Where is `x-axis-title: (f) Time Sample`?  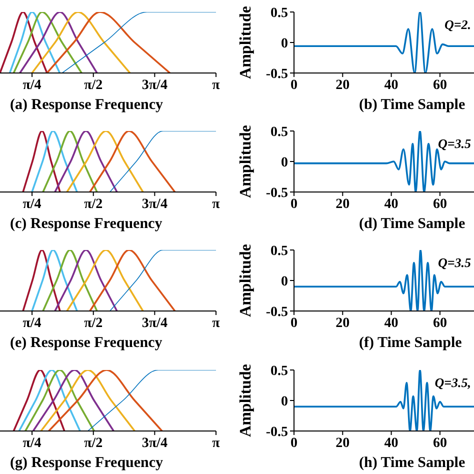 x-axis-title: (f) Time Sample is located at coordinates (410, 343).